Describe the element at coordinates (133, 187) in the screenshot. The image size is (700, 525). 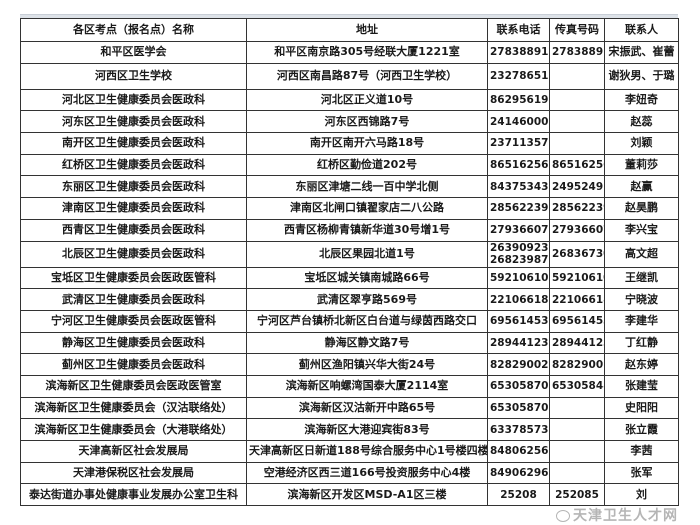
I see `cell-name: 东丽区卫生健康委员会医政科` at that location.